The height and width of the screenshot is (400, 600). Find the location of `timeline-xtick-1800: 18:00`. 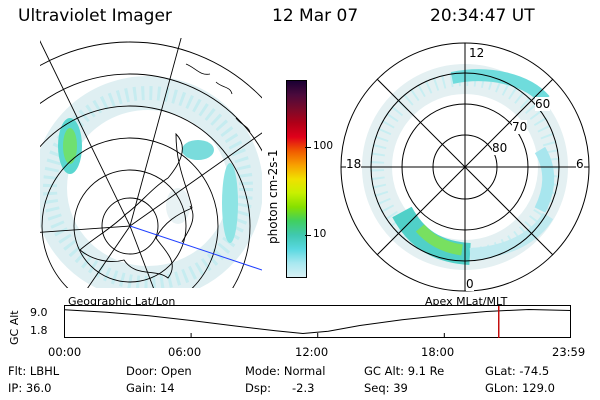

timeline-xtick-1800: 18:00 is located at coordinates (438, 352).